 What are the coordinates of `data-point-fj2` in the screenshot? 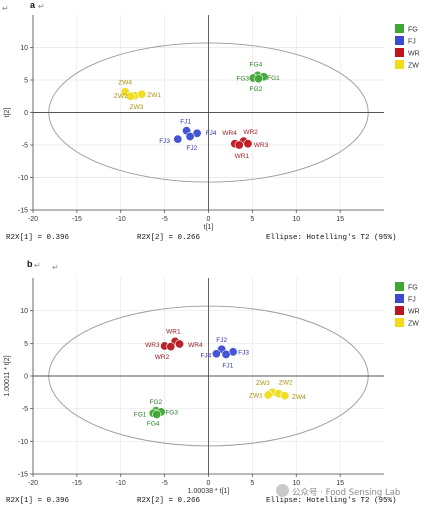 It's located at (190, 137).